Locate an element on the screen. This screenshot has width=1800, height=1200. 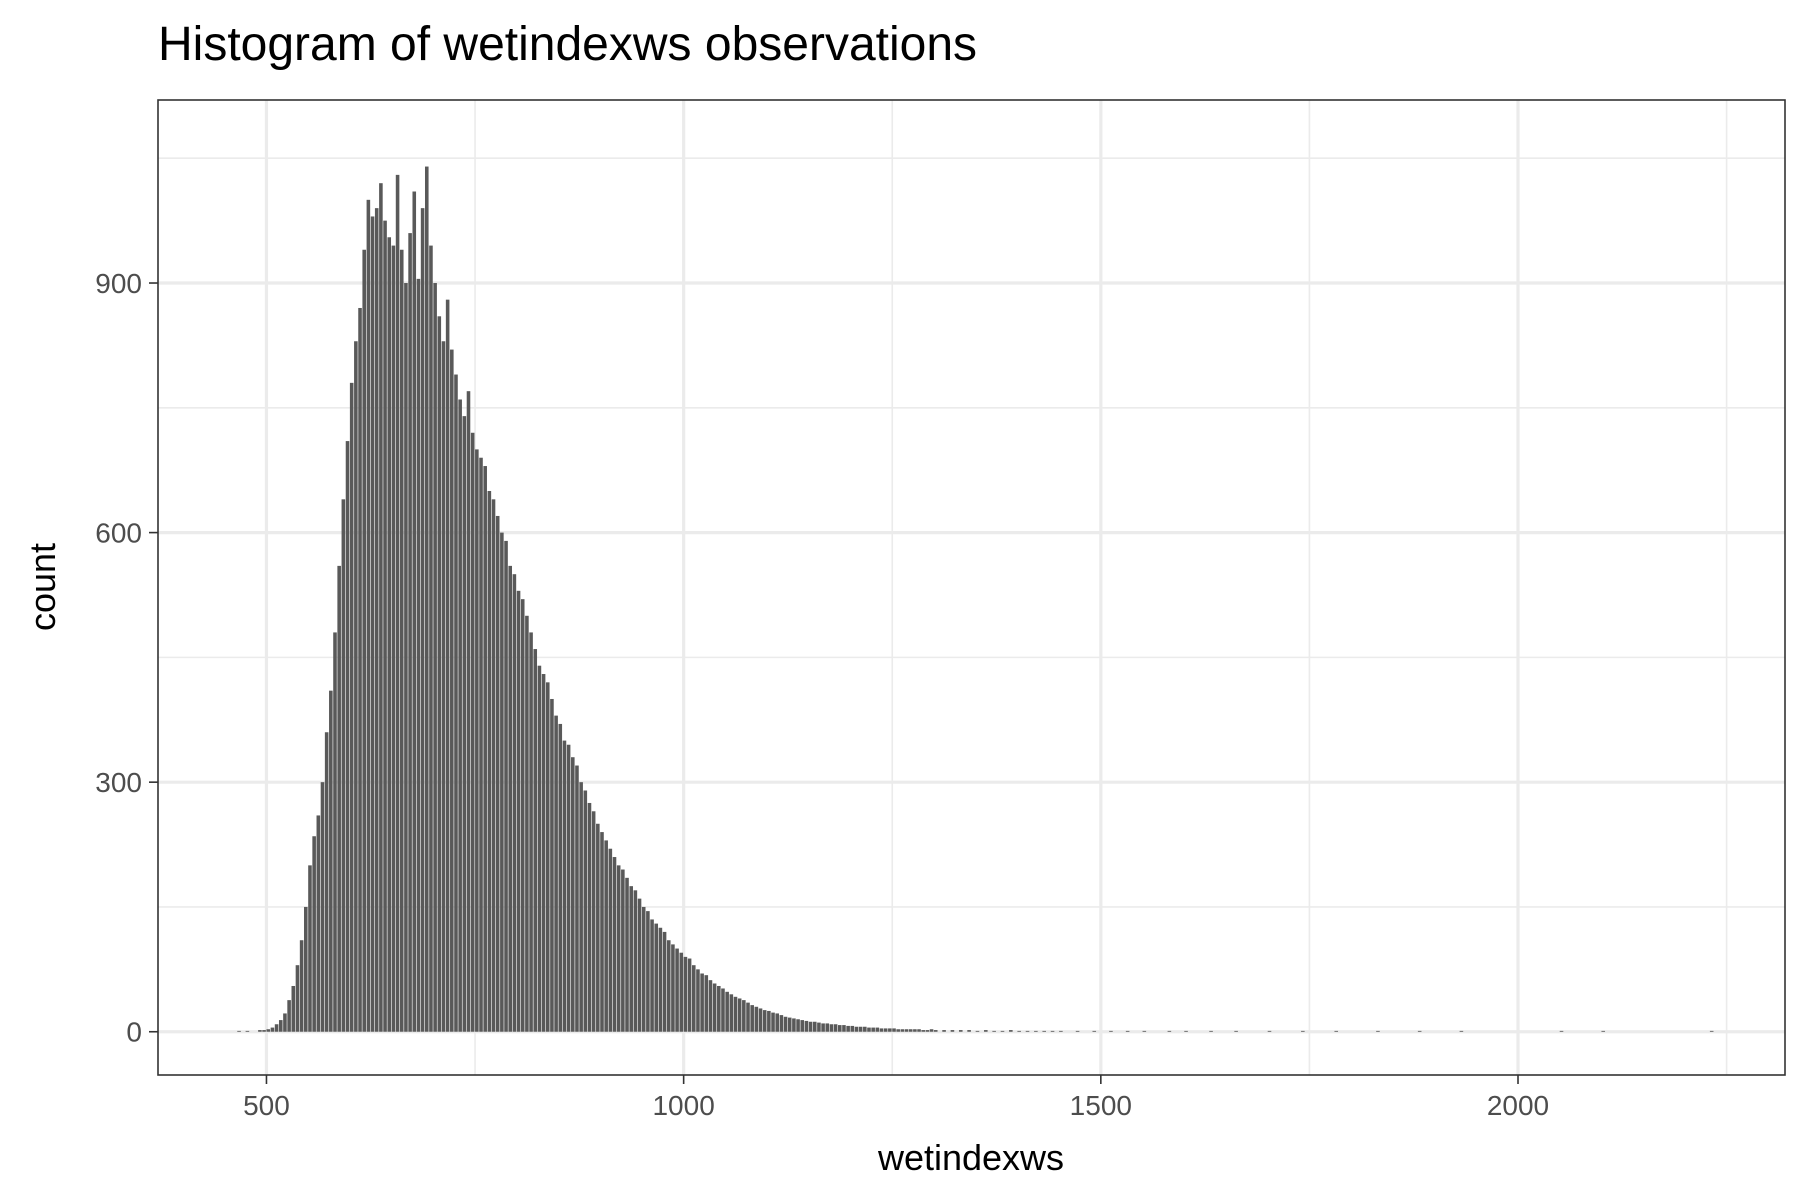
y-tick-label: 600 is located at coordinates (118, 533).